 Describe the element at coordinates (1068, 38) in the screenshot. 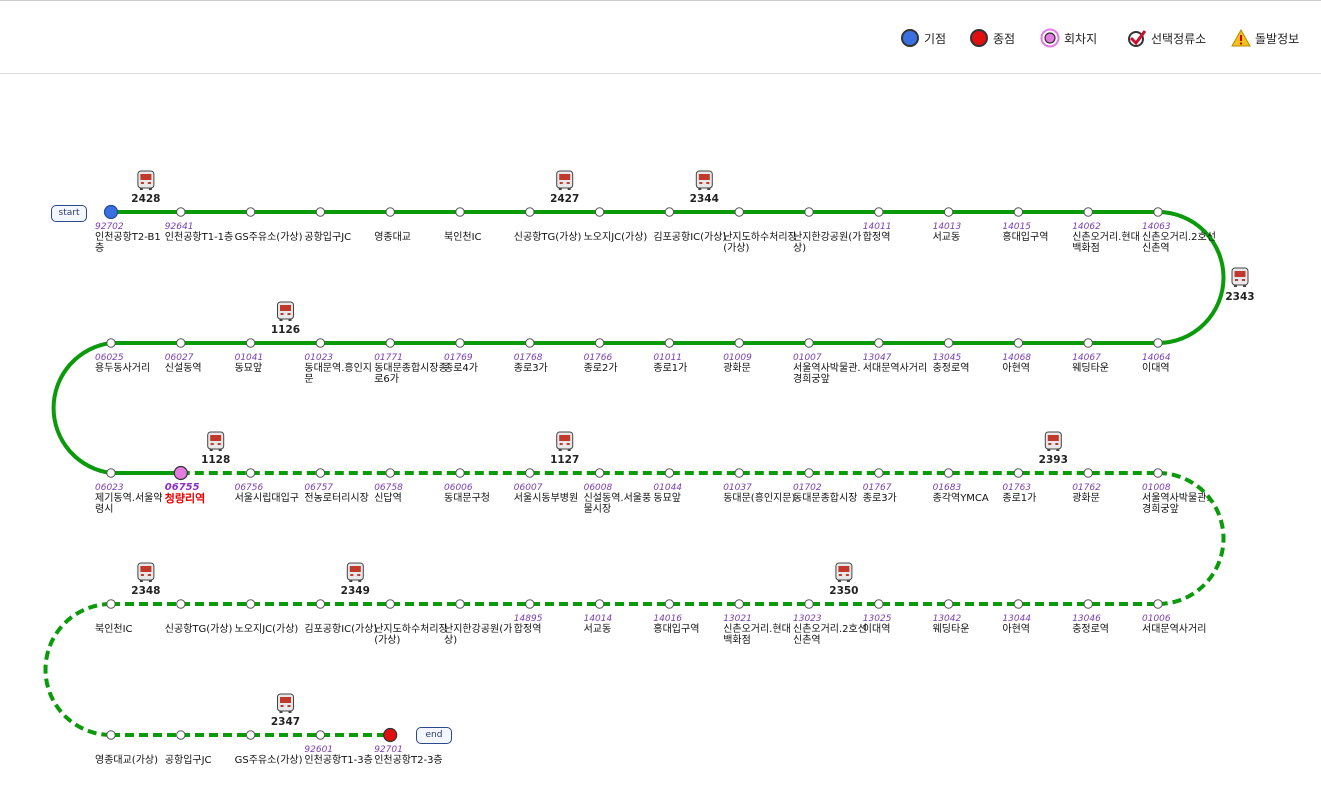

I see `legend-turnaround: 회차지` at that location.